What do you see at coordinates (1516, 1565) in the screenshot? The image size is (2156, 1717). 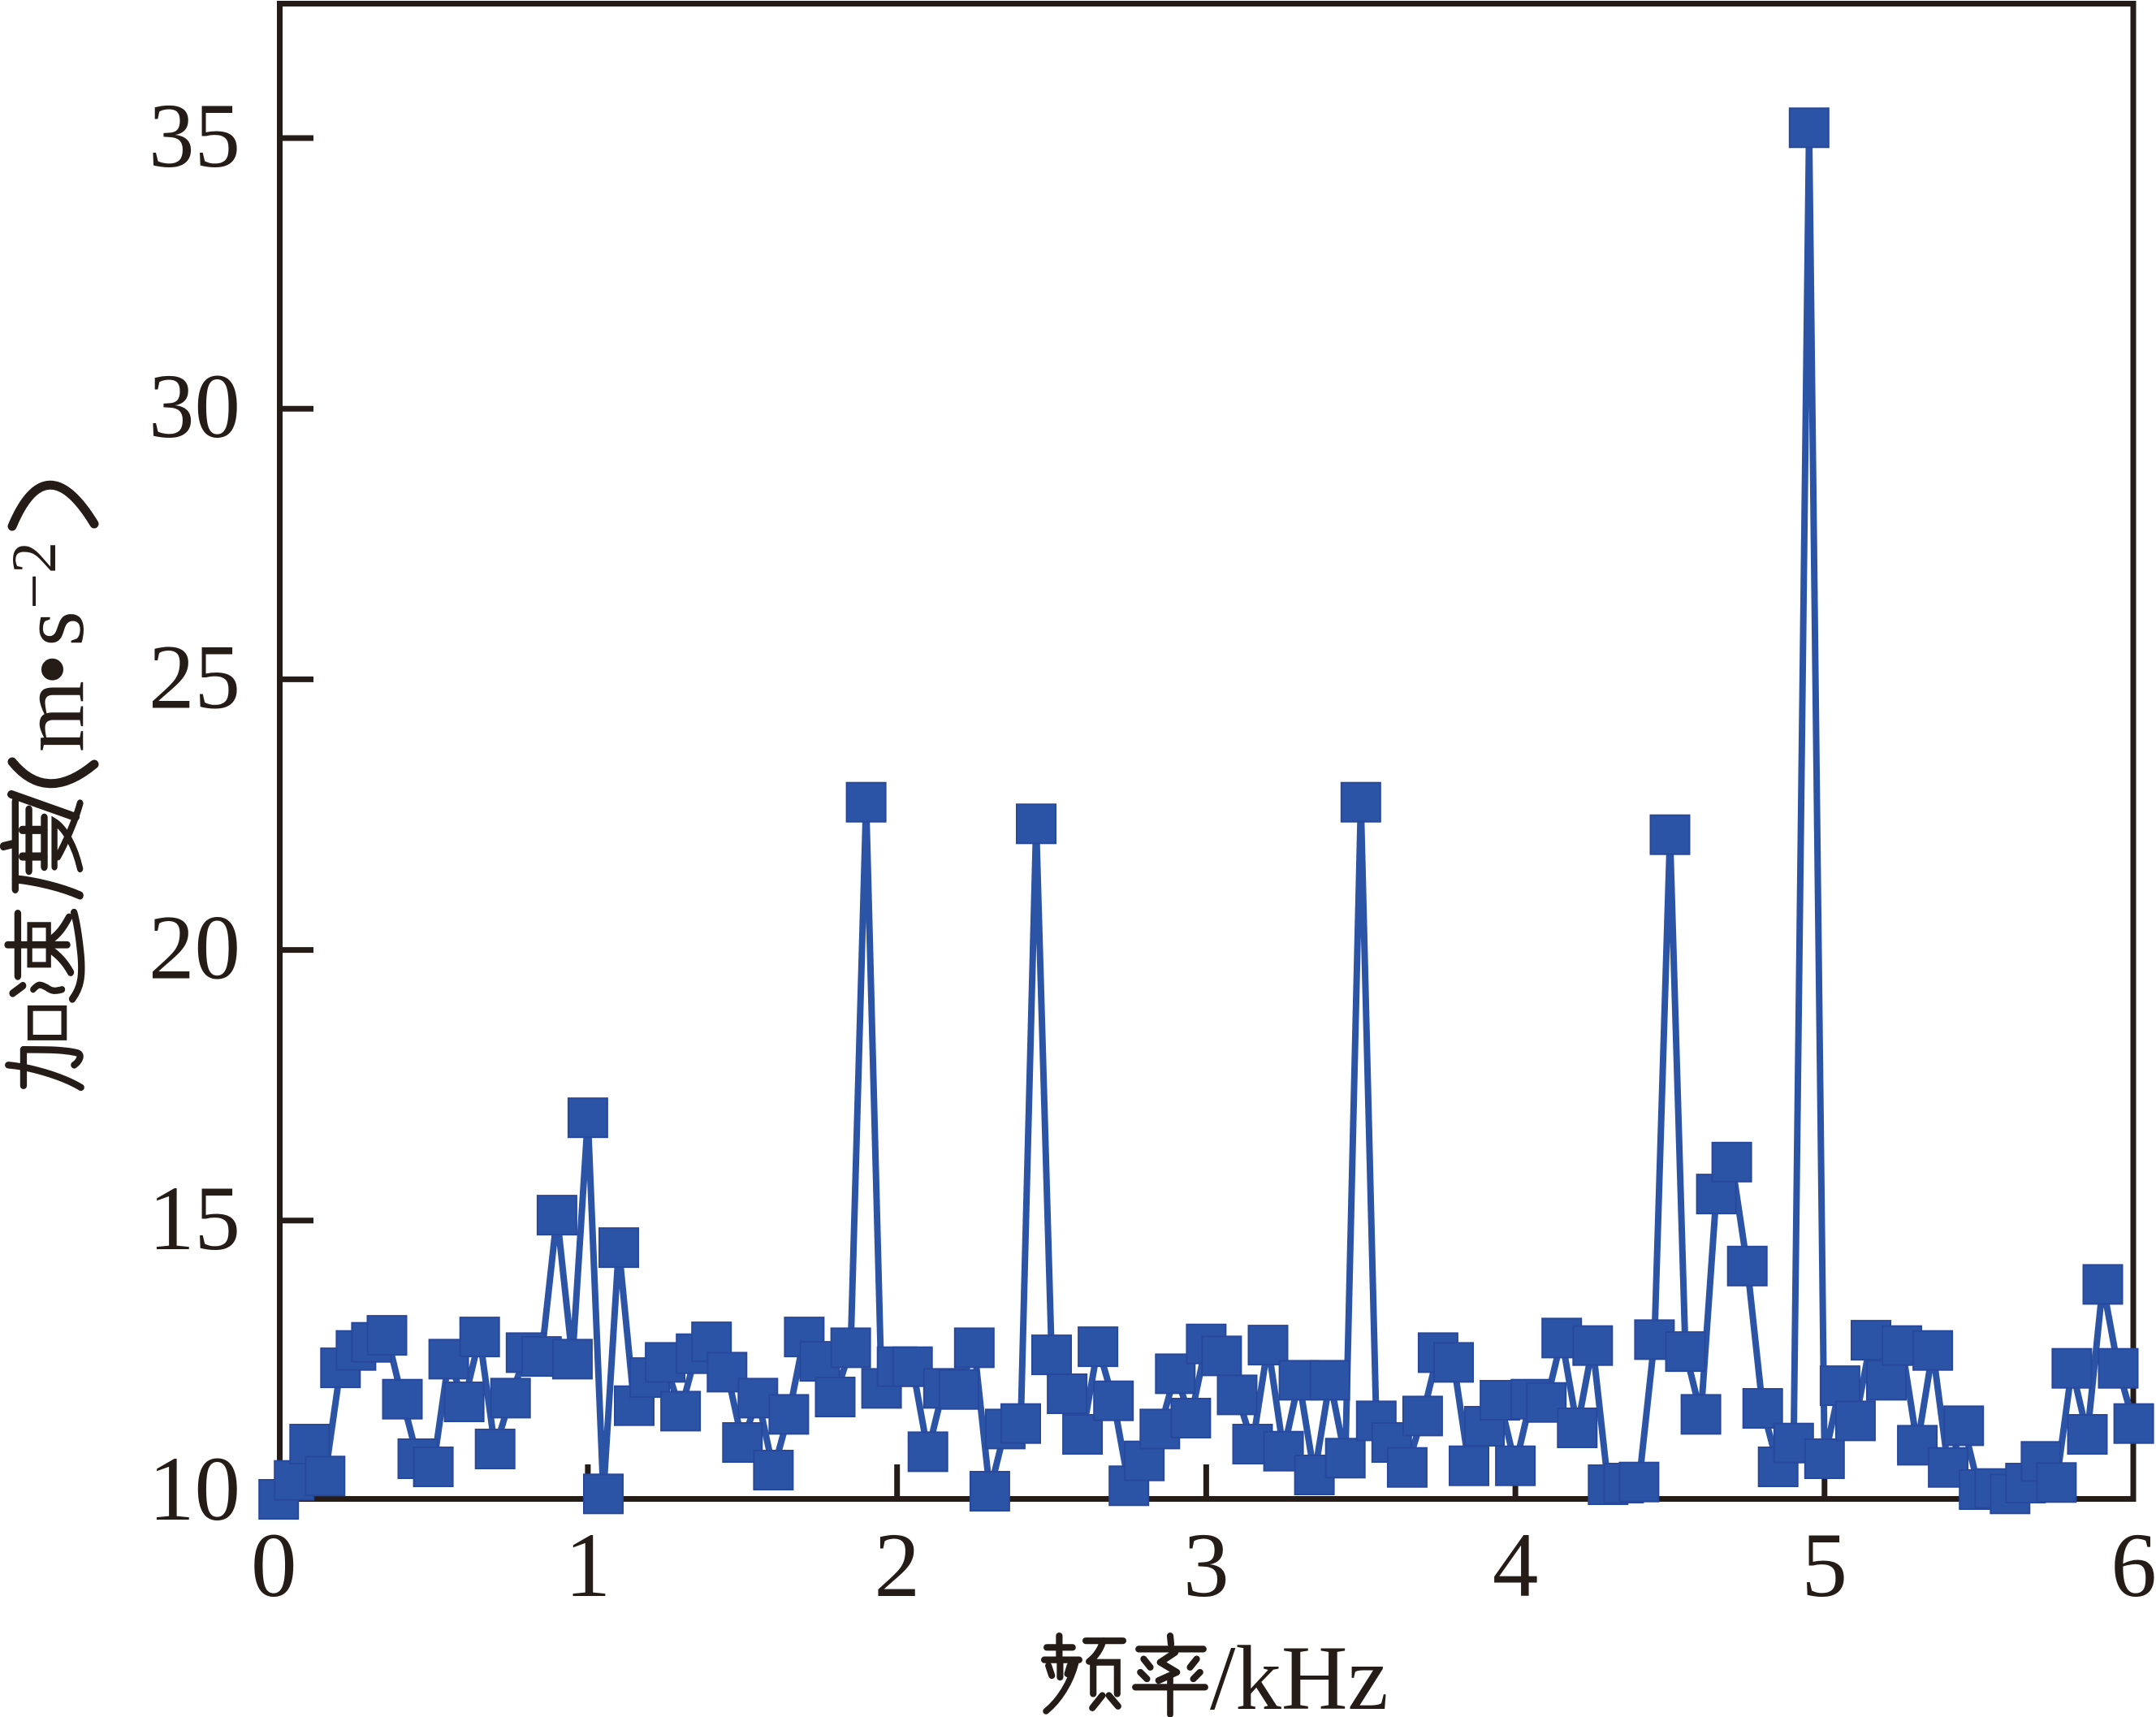 I see `svg-text: 4` at bounding box center [1516, 1565].